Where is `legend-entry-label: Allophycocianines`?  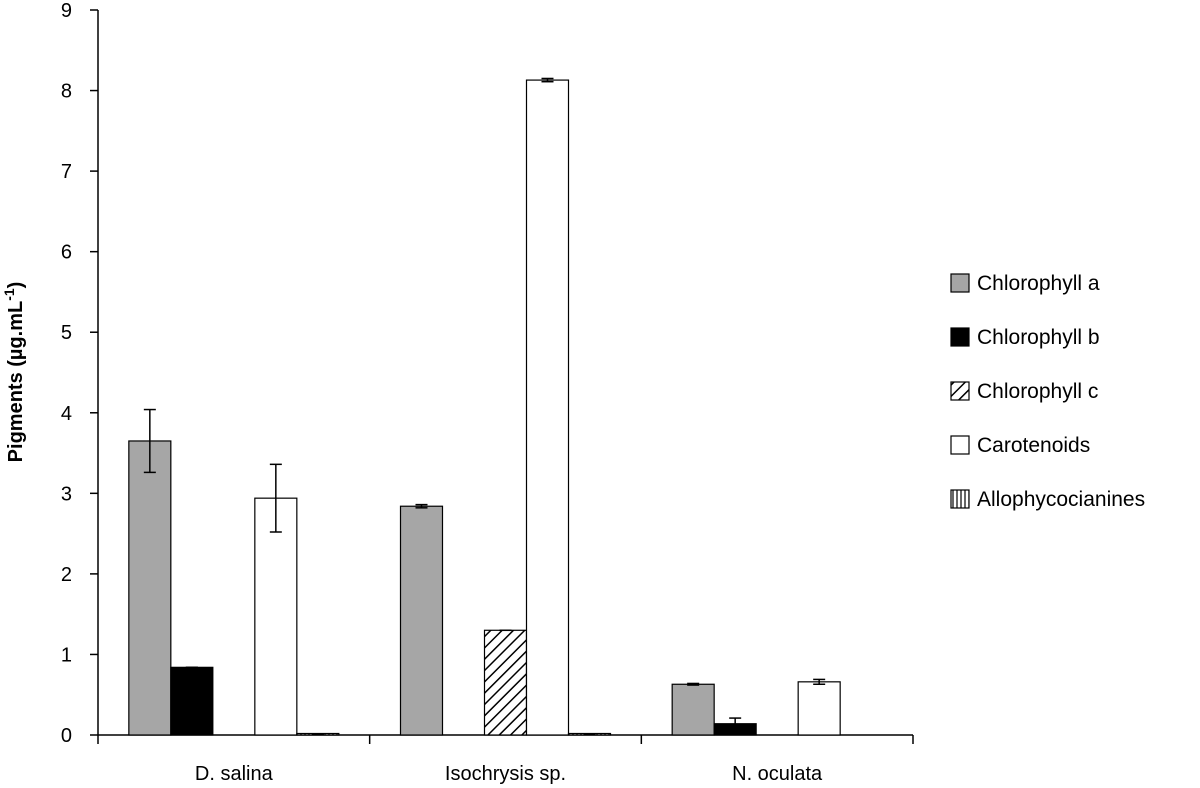
legend-entry-label: Allophycocianines is located at coordinates (1061, 499).